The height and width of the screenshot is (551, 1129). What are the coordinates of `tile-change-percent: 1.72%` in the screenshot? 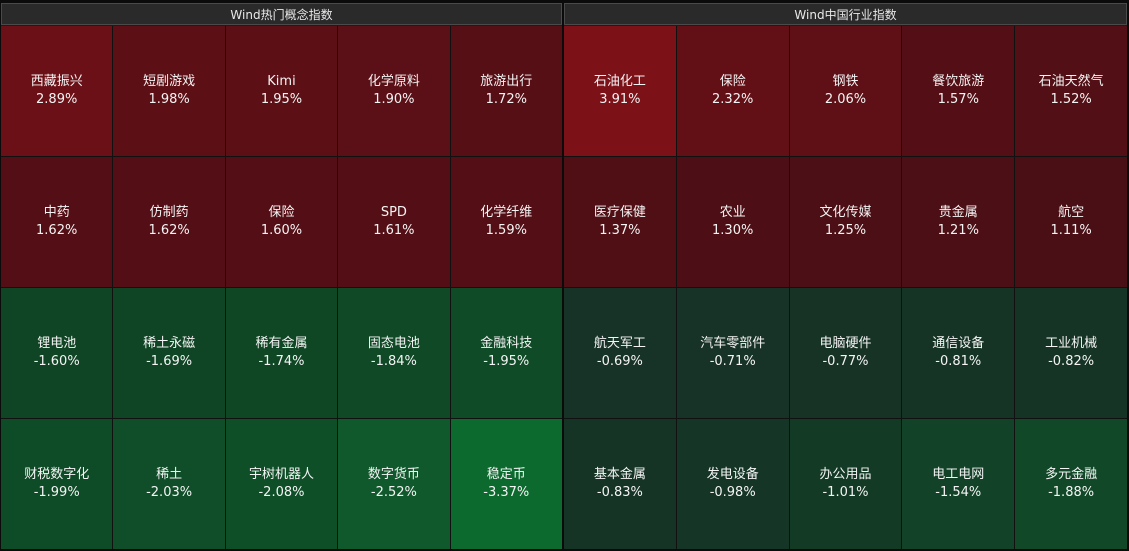 It's located at (506, 99).